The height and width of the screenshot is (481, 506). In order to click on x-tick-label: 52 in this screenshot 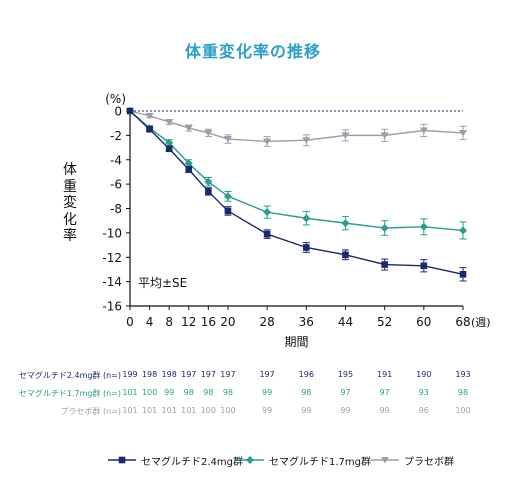, I will do `click(384, 322)`.